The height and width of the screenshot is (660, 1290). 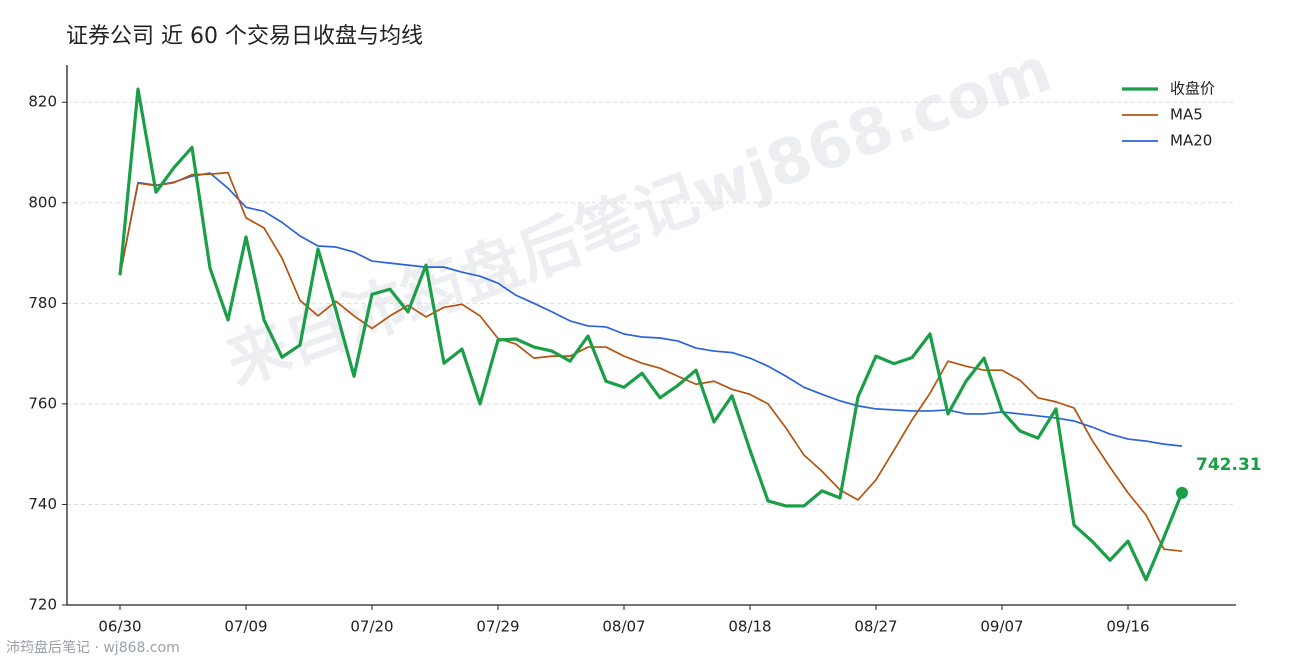 What do you see at coordinates (42, 403) in the screenshot?
I see `y-tick-label: 760` at bounding box center [42, 403].